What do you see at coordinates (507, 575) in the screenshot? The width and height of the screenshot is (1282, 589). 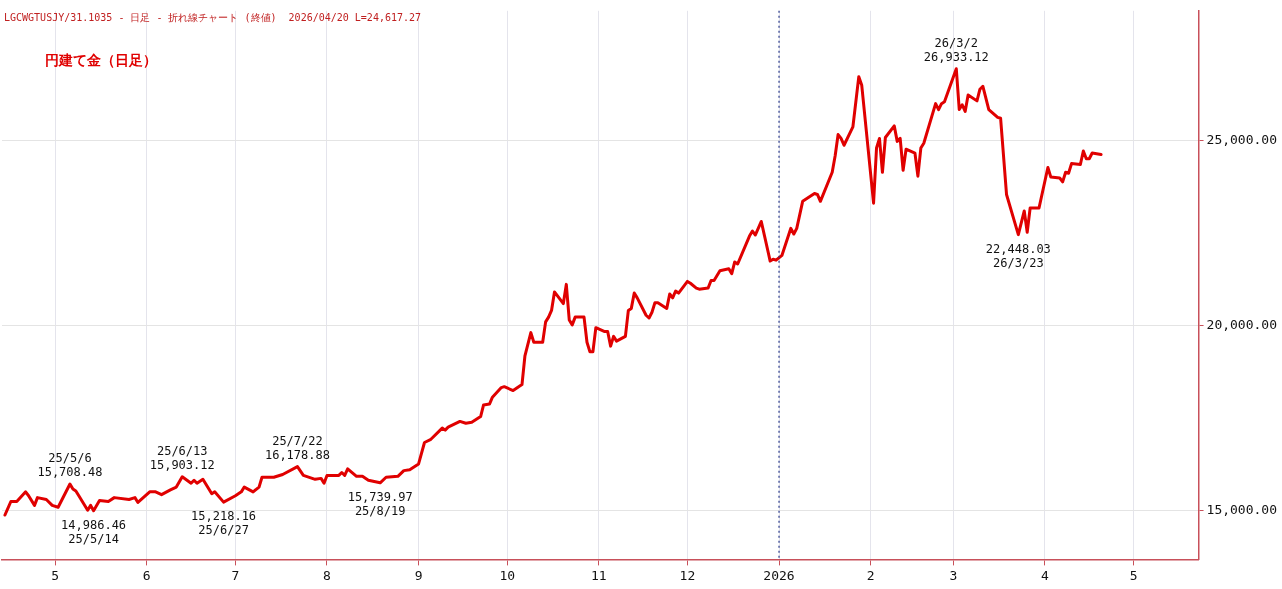 I see `x-tick-label: 10` at bounding box center [507, 575].